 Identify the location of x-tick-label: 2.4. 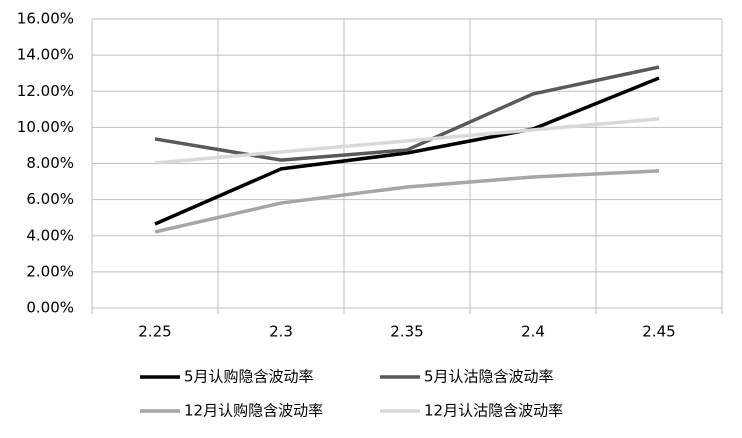
(533, 332).